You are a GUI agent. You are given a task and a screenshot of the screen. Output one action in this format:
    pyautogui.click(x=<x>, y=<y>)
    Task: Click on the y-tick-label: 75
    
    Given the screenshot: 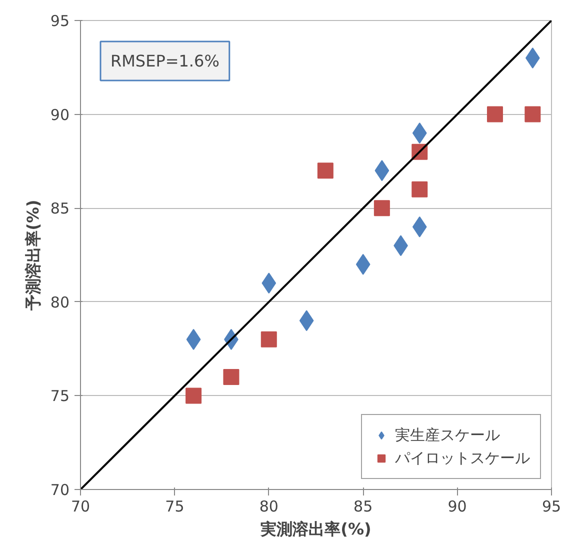 What is the action you would take?
    pyautogui.click(x=60, y=396)
    